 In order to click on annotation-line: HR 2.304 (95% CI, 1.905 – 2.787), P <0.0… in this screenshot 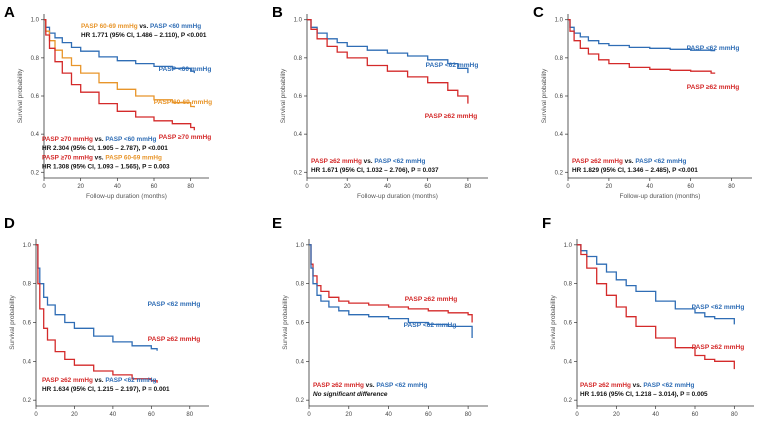, I will do `click(105, 148)`.